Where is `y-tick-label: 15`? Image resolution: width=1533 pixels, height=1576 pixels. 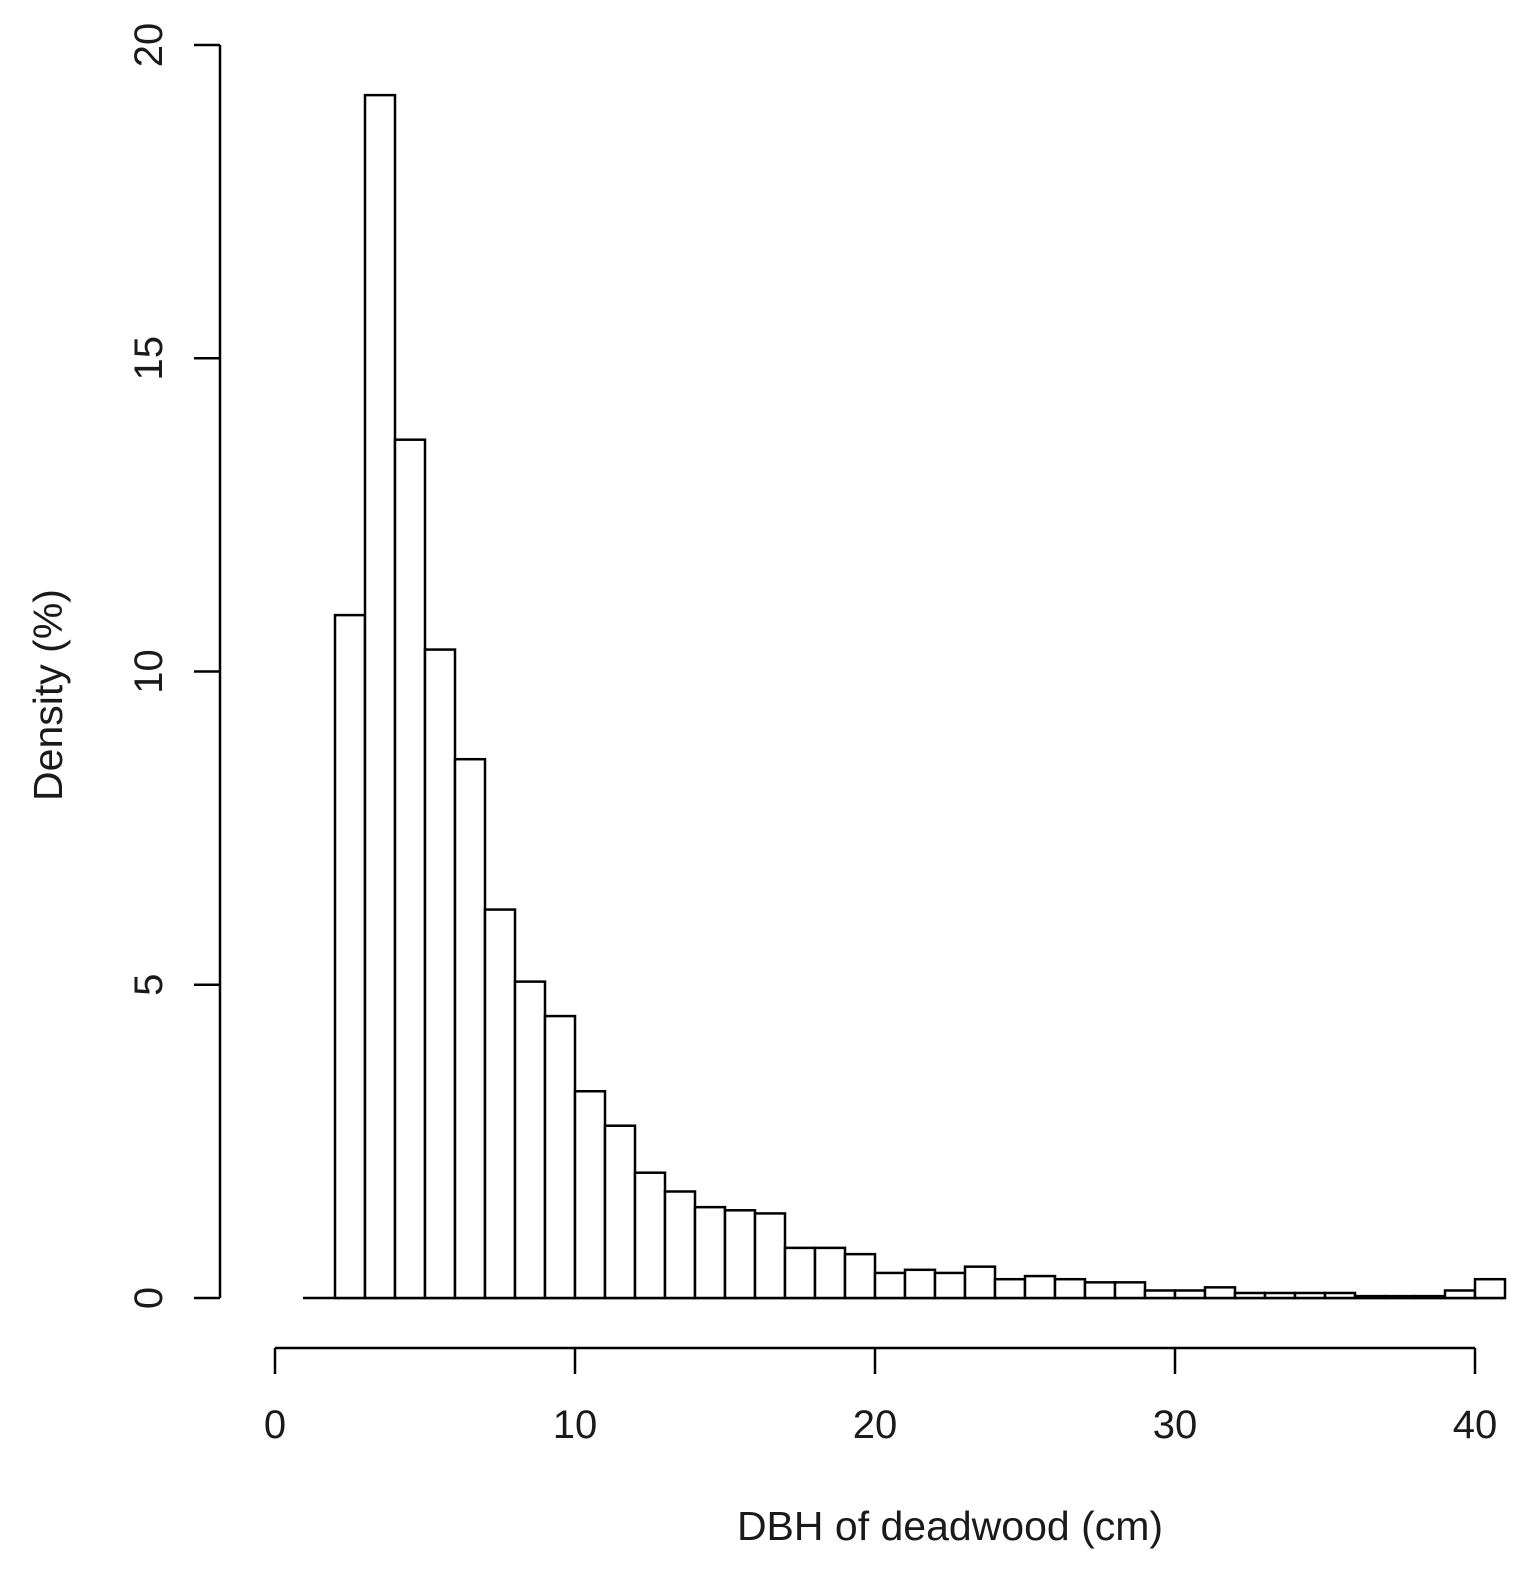
y-tick-label: 15 is located at coordinates (149, 358).